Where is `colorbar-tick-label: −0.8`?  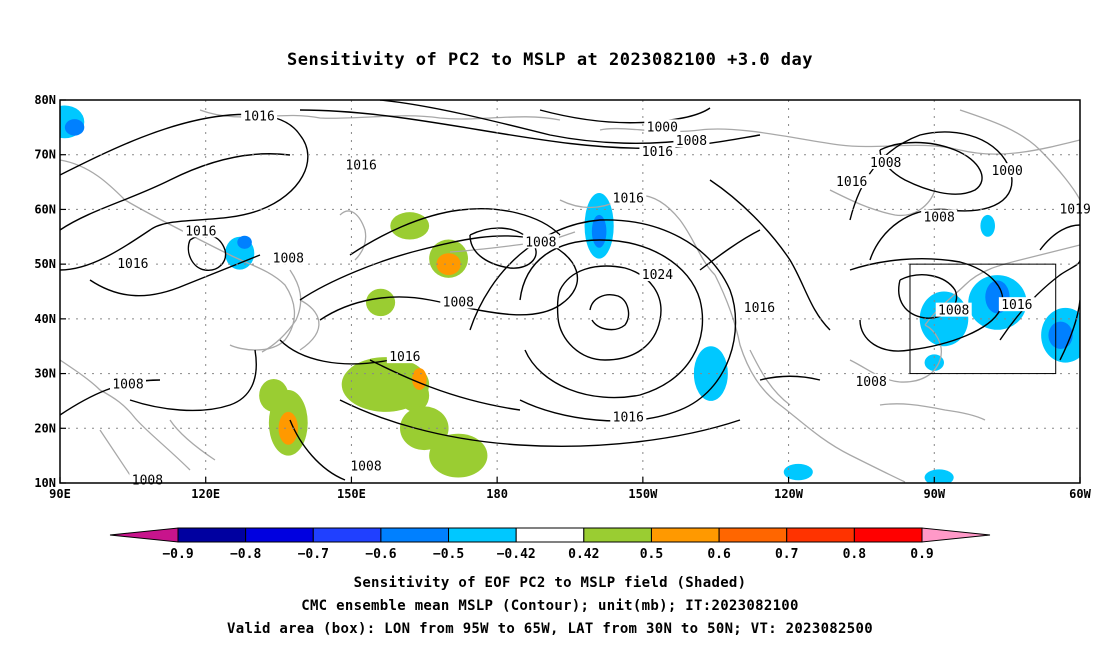
colorbar-tick-label: −0.8 is located at coordinates (245, 554).